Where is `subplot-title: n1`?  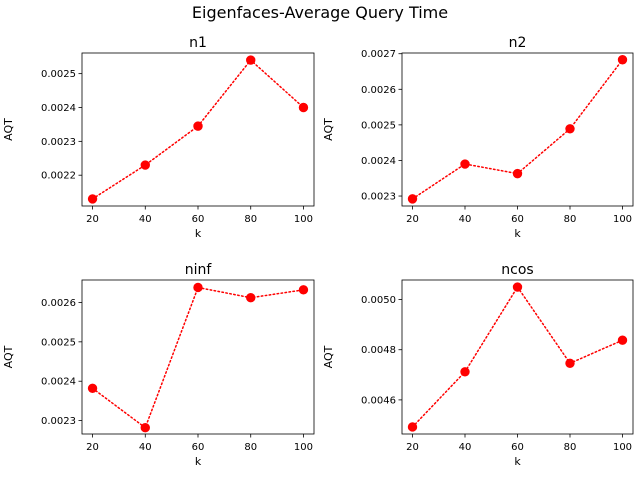
subplot-title: n1 is located at coordinates (198, 43).